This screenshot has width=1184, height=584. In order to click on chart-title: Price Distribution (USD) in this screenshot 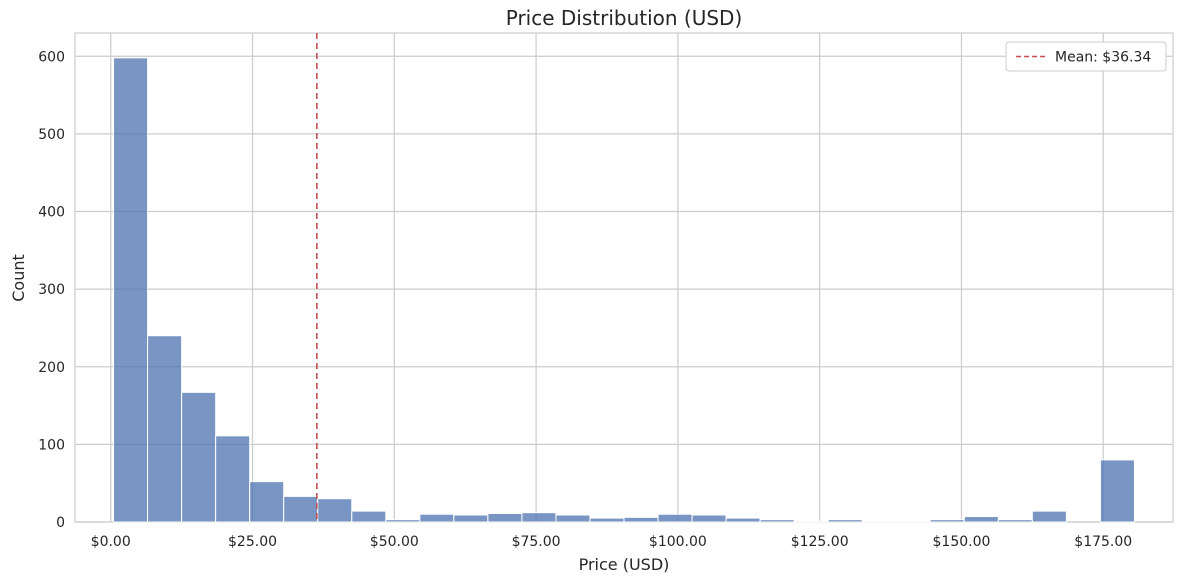, I will do `click(624, 18)`.